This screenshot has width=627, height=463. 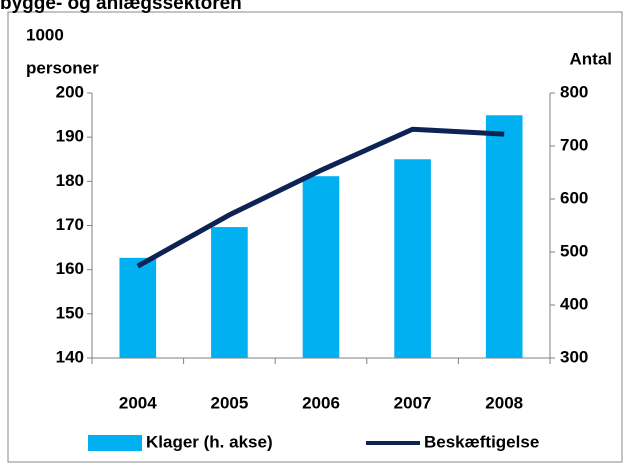 What do you see at coordinates (45, 34) in the screenshot?
I see `y-axis-label: 1000` at bounding box center [45, 34].